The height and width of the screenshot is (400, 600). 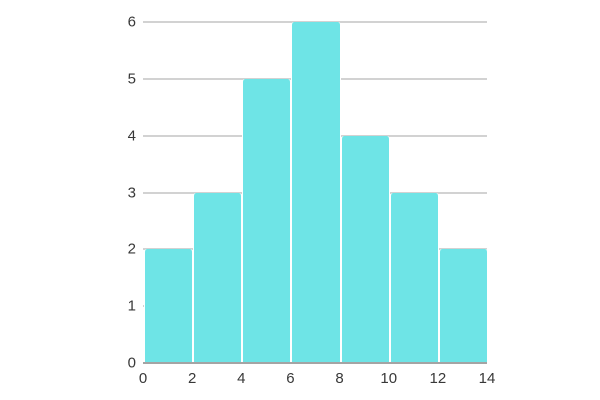 I want to click on x-tick-label-8: 8, so click(x=339, y=378).